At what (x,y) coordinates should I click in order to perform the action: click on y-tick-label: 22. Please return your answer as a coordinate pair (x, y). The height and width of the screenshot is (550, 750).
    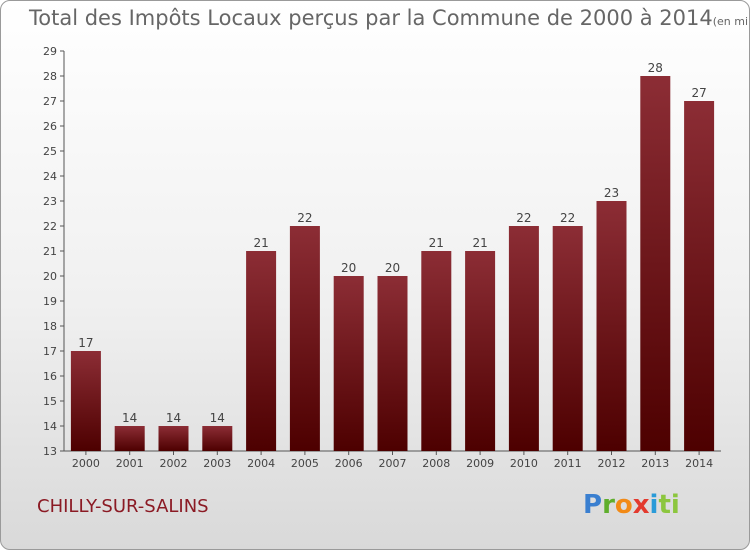
    Looking at the image, I should click on (50, 226).